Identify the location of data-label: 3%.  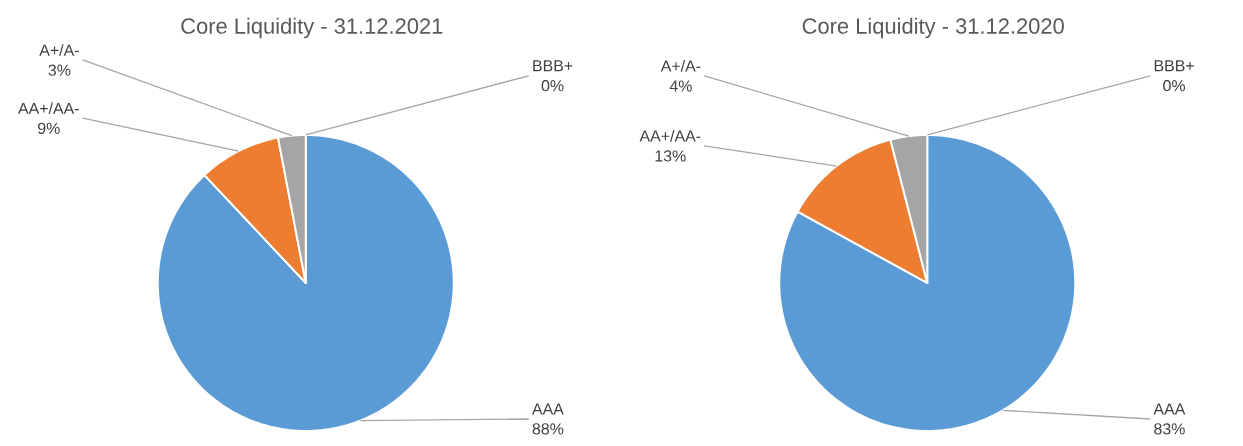
(59, 70).